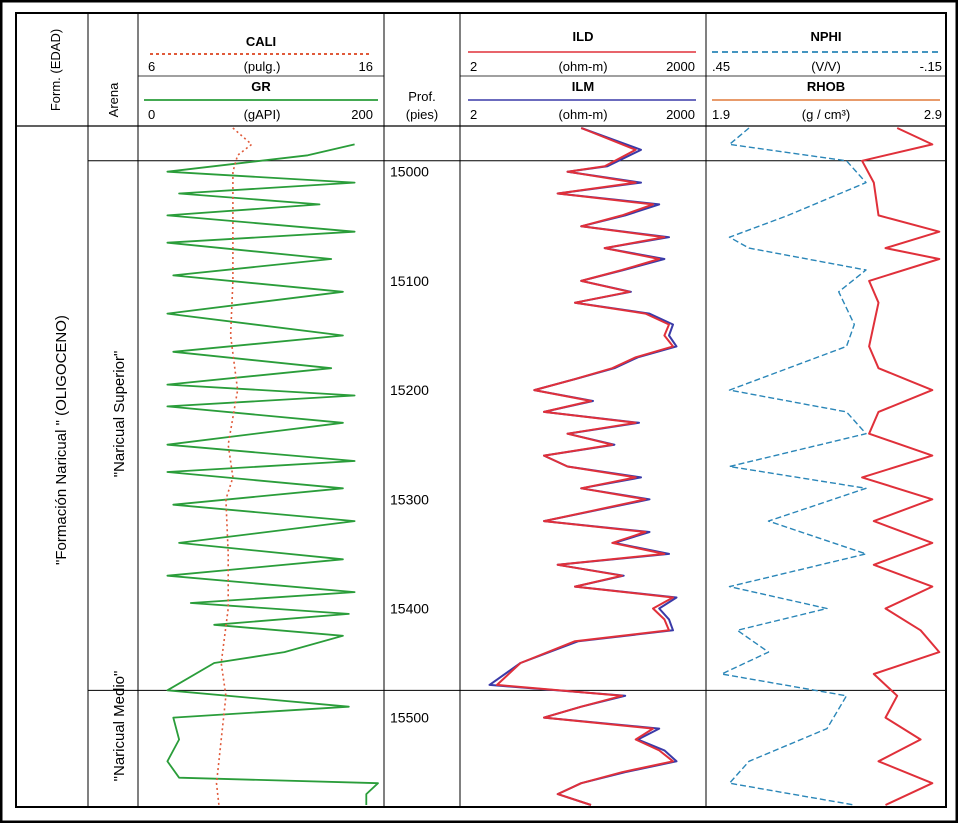 The height and width of the screenshot is (823, 958). I want to click on formation-column-label: Form. (EDAD), so click(55, 70).